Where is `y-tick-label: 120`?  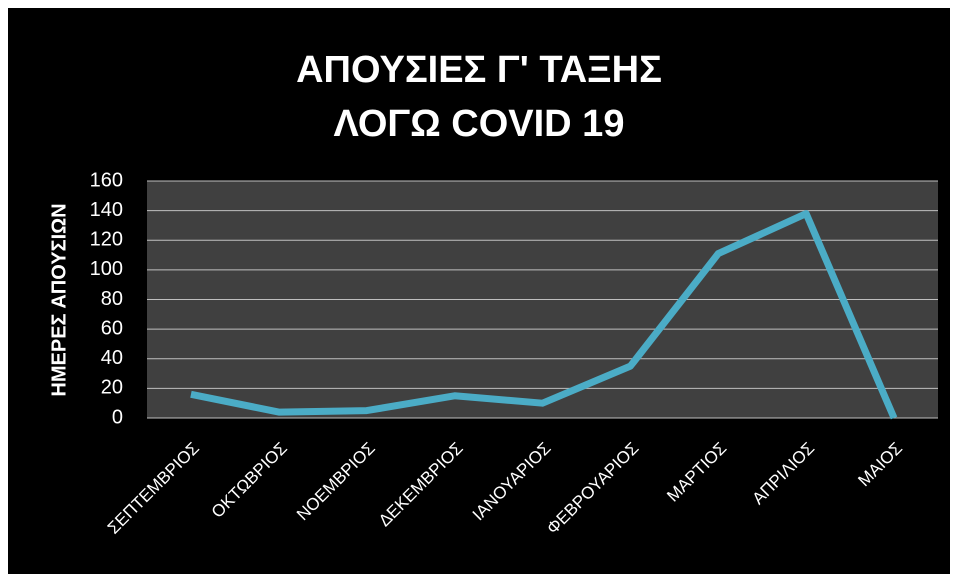
y-tick-label: 120 is located at coordinates (106, 240).